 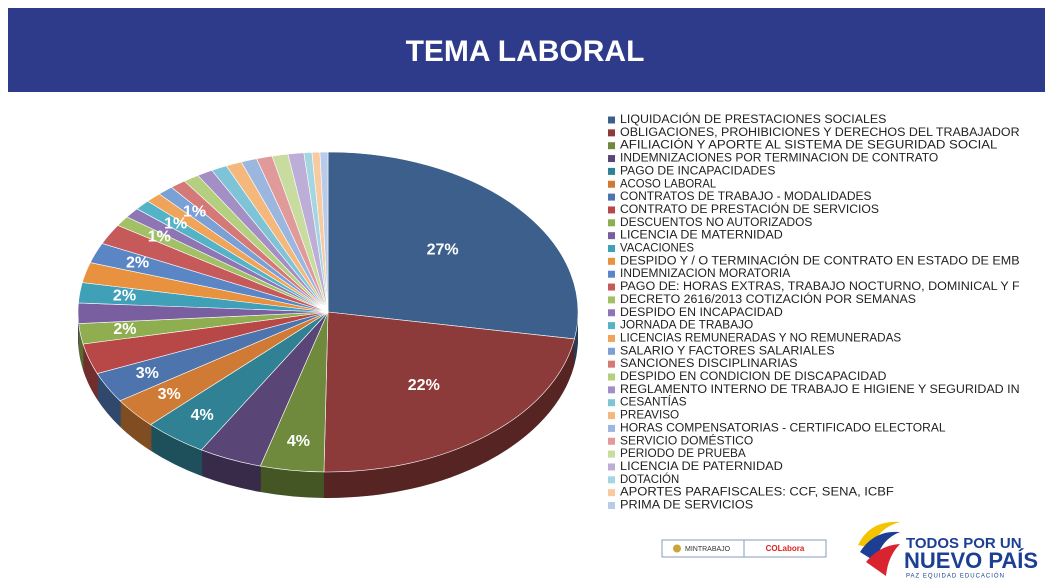 What do you see at coordinates (753, 119) in the screenshot?
I see `legend-label: LIQUIDACIÓN DE PRESTACIONES SOCIALES` at bounding box center [753, 119].